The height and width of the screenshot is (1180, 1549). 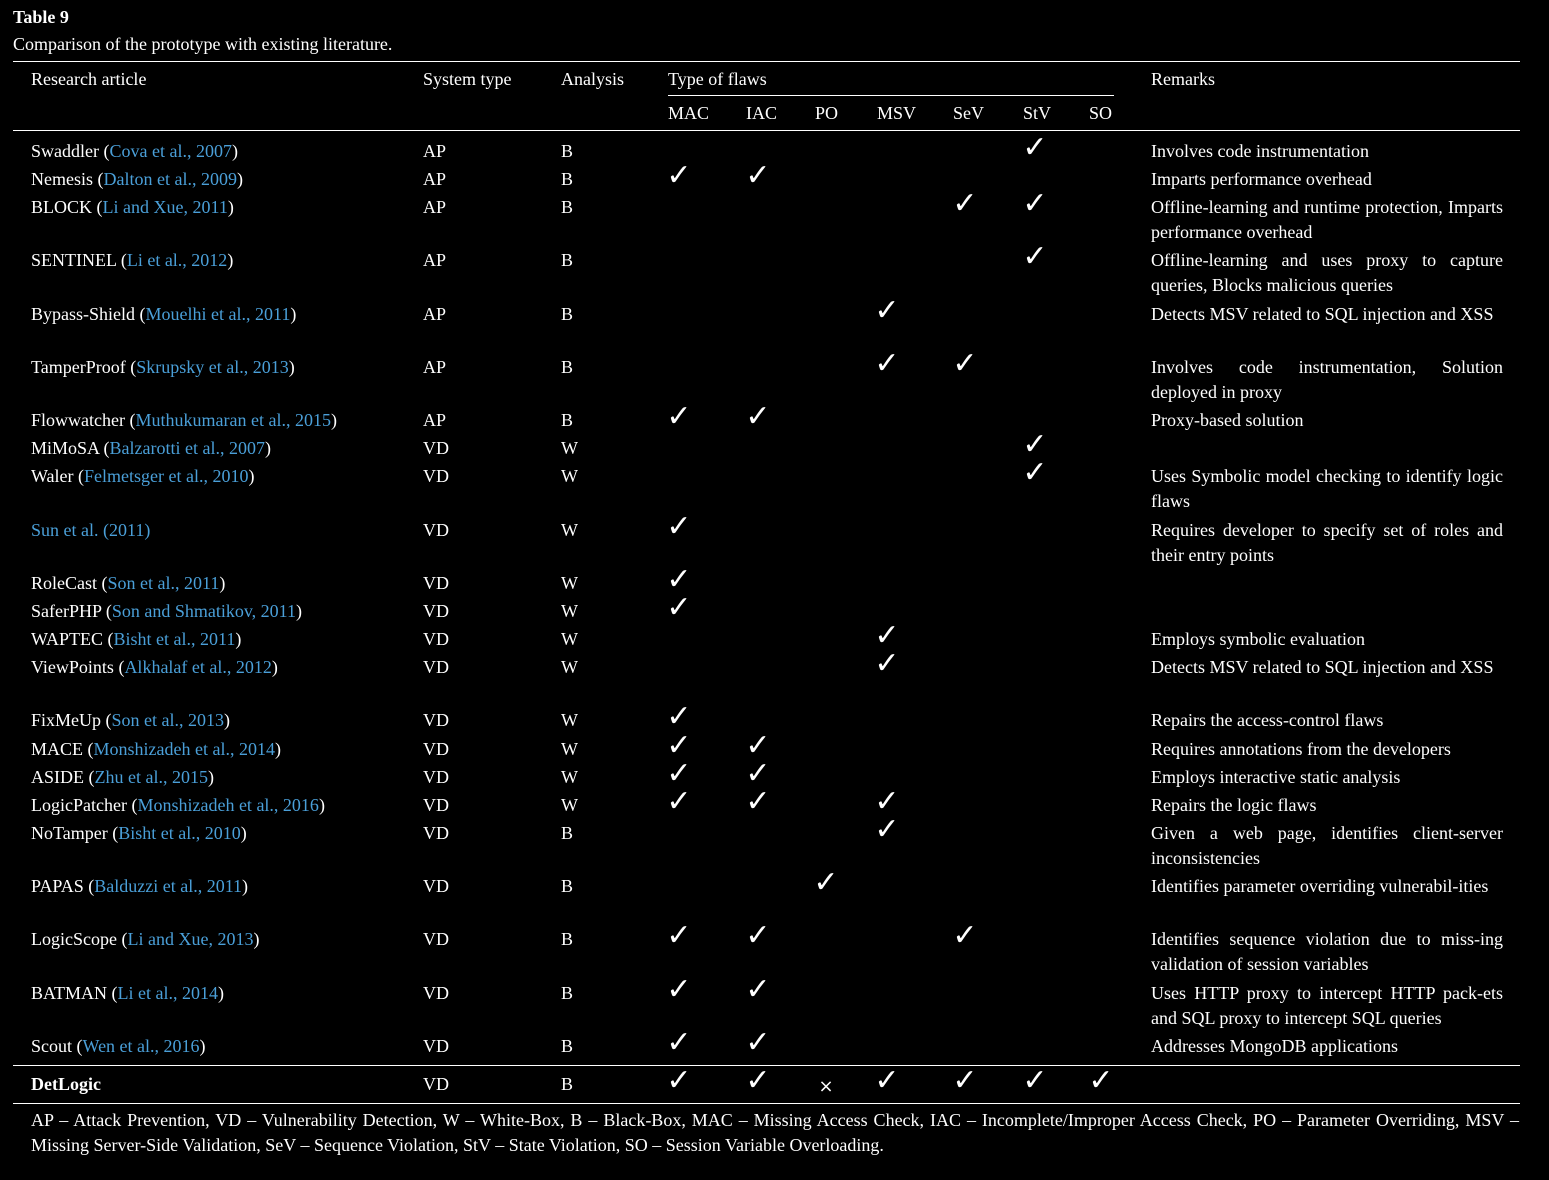 What do you see at coordinates (1301, 749) in the screenshot?
I see `remarks-cell: Requires annotations from the developers` at bounding box center [1301, 749].